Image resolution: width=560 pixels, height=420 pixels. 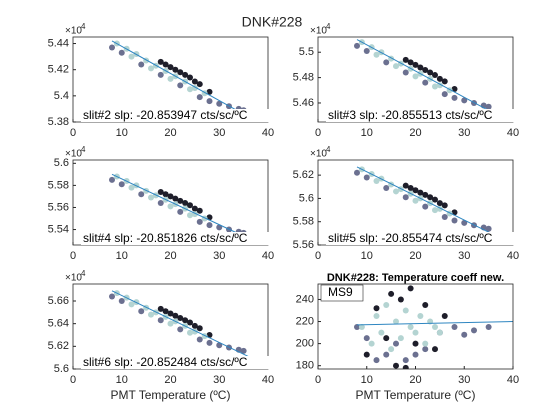 What do you see at coordinates (303, 78) in the screenshot?
I see `y-tick-label: 5.48` at bounding box center [303, 78].